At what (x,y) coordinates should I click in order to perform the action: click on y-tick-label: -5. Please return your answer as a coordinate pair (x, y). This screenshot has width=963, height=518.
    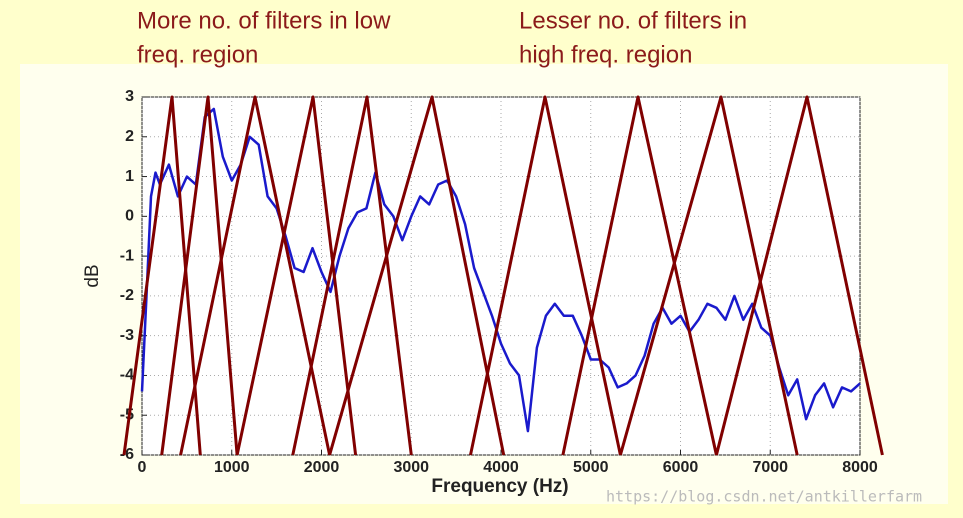
    Looking at the image, I should click on (127, 414).